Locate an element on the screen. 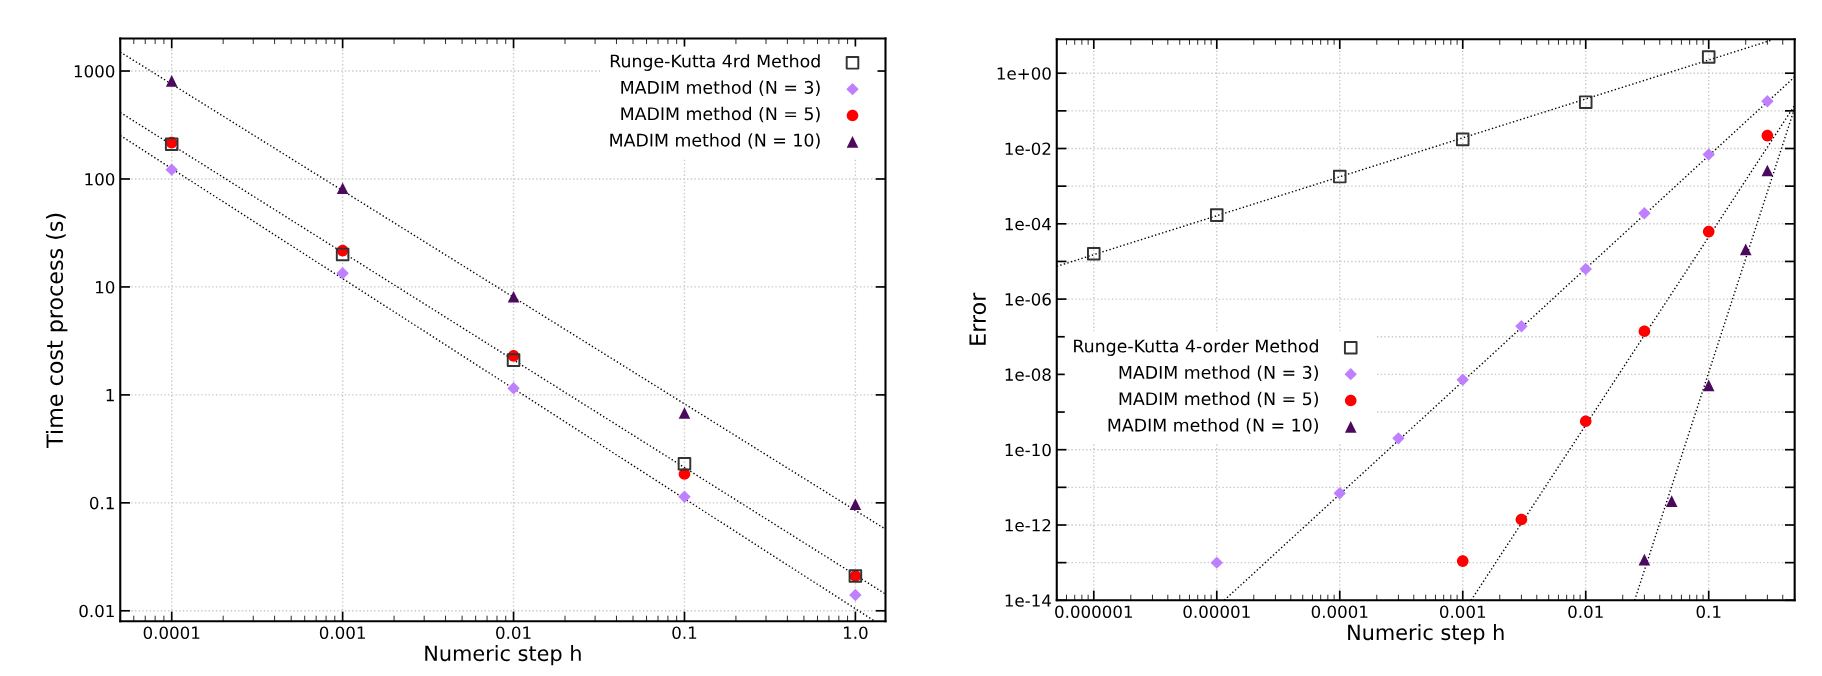 Image resolution: width=1822 pixels, height=676 pixels. y-tick-label: 0.1 is located at coordinates (101, 503).